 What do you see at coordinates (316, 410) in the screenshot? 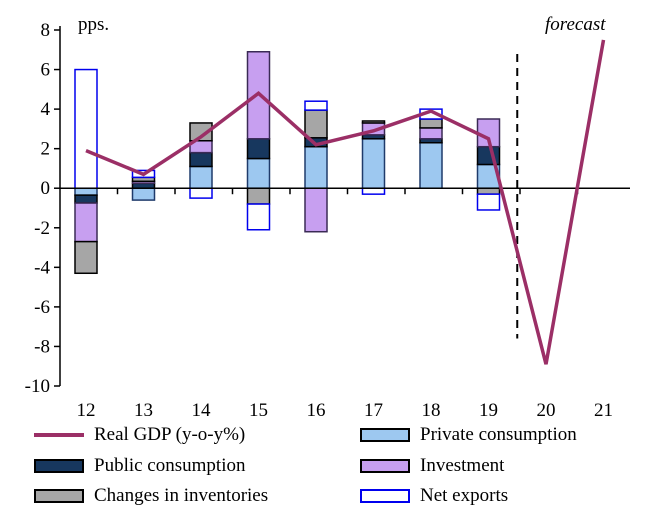
I see `x-tick-label-16: 16` at bounding box center [316, 410].